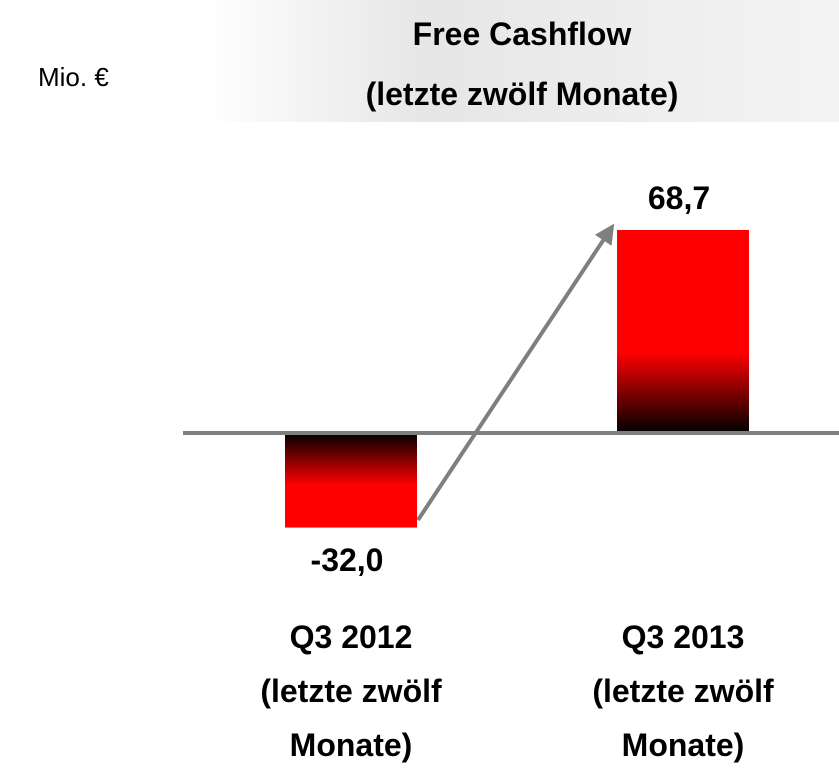  I want to click on chart-title: Free Cashflow (letzte zwölf Monate), so click(522, 61).